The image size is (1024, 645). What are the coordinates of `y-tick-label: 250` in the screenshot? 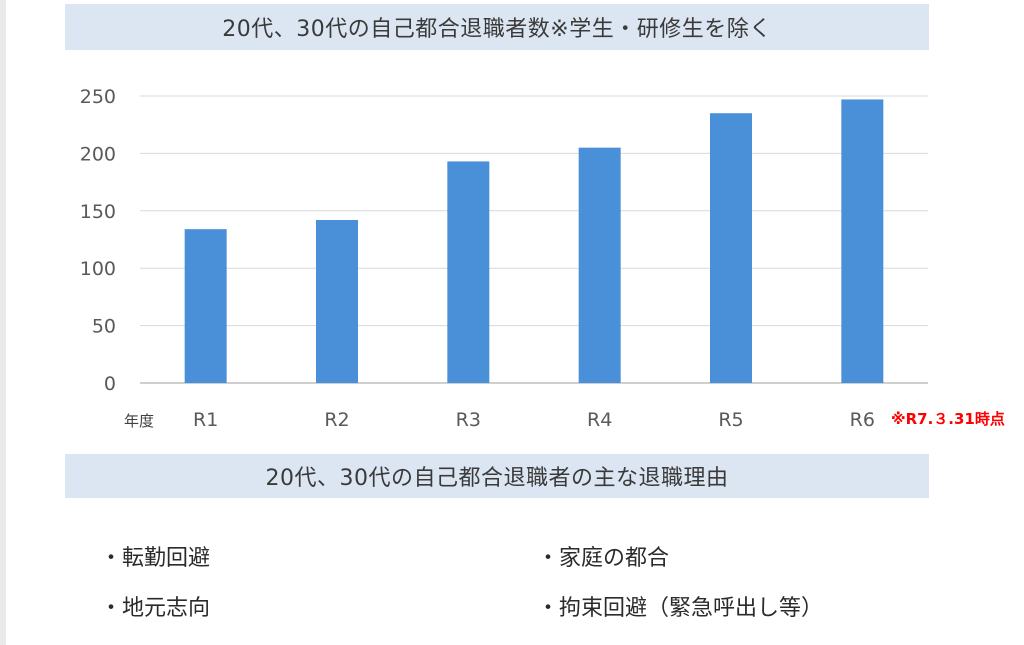 It's located at (98, 97).